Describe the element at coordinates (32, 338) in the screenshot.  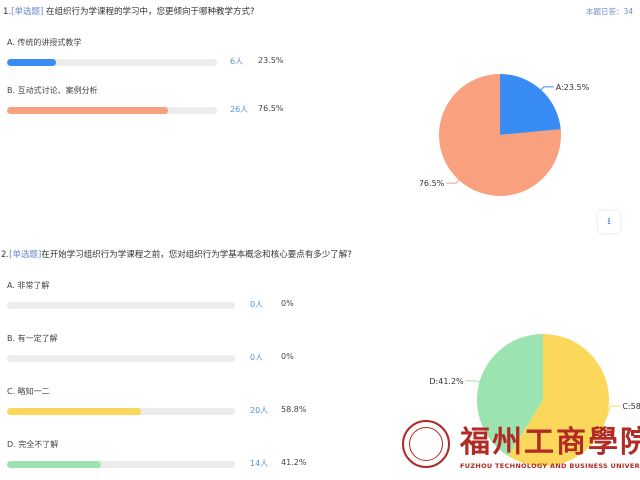
I see `option-label: B. 有一定了解` at that location.